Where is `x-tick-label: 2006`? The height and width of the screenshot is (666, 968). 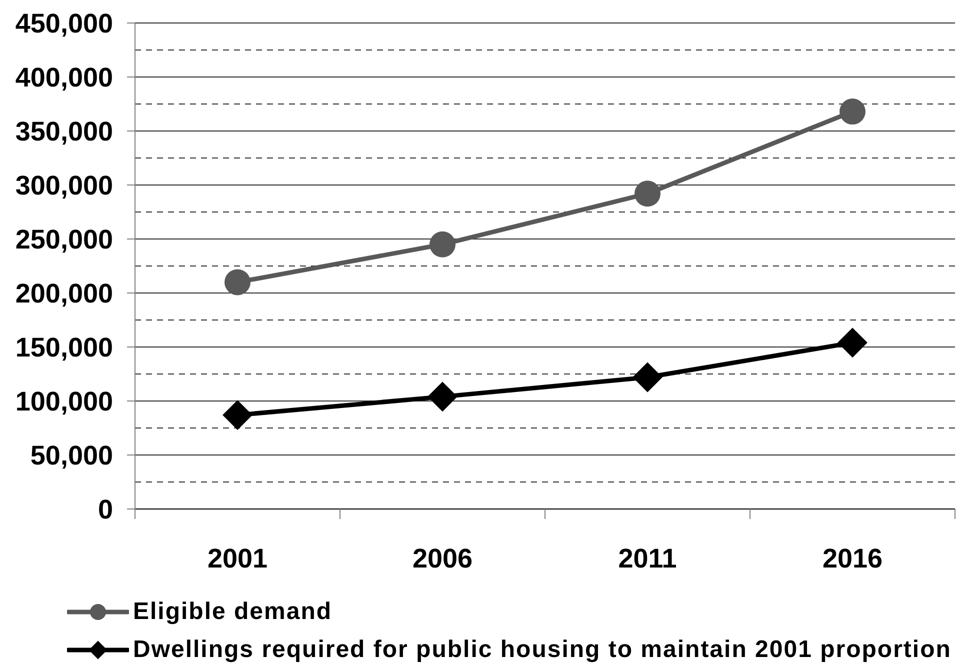 x-tick-label: 2006 is located at coordinates (442, 559).